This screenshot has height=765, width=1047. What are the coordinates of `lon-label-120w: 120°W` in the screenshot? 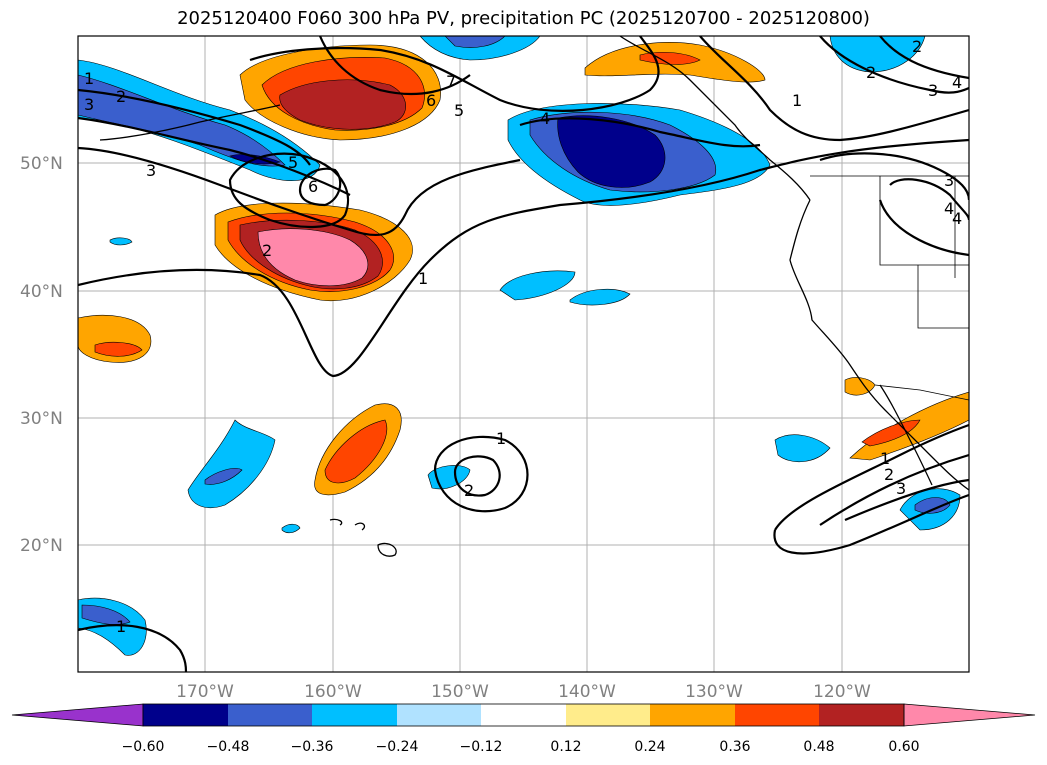 It's located at (842, 692).